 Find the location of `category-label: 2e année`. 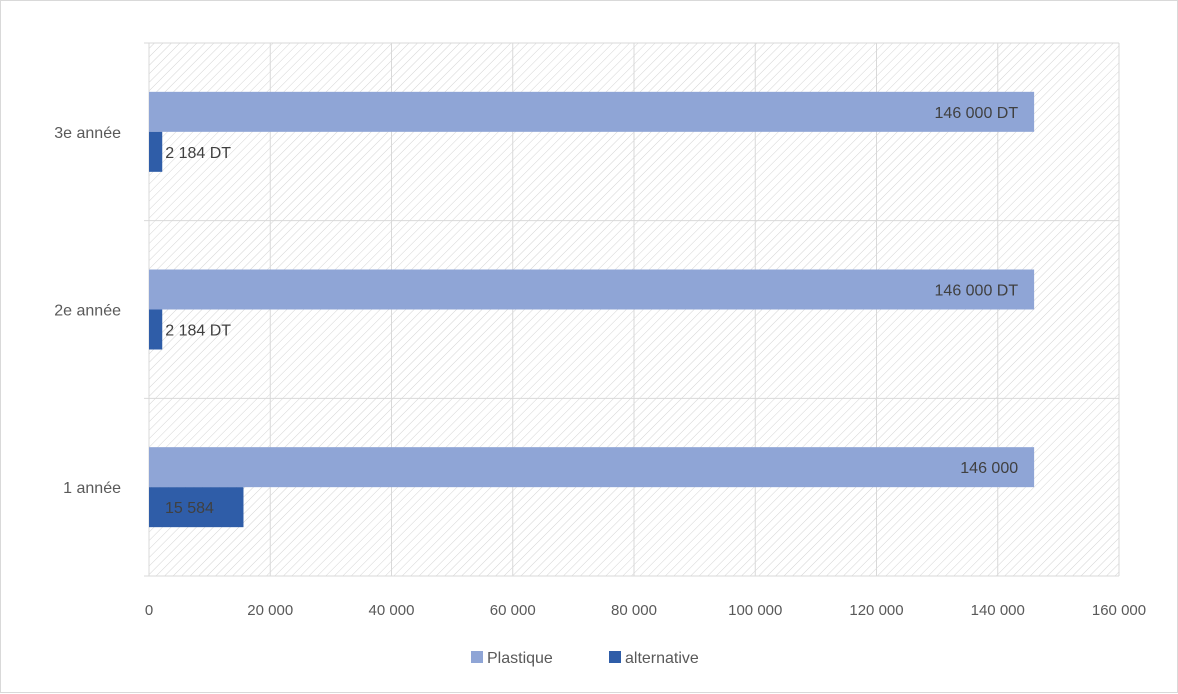

category-label: 2e année is located at coordinates (87, 311).